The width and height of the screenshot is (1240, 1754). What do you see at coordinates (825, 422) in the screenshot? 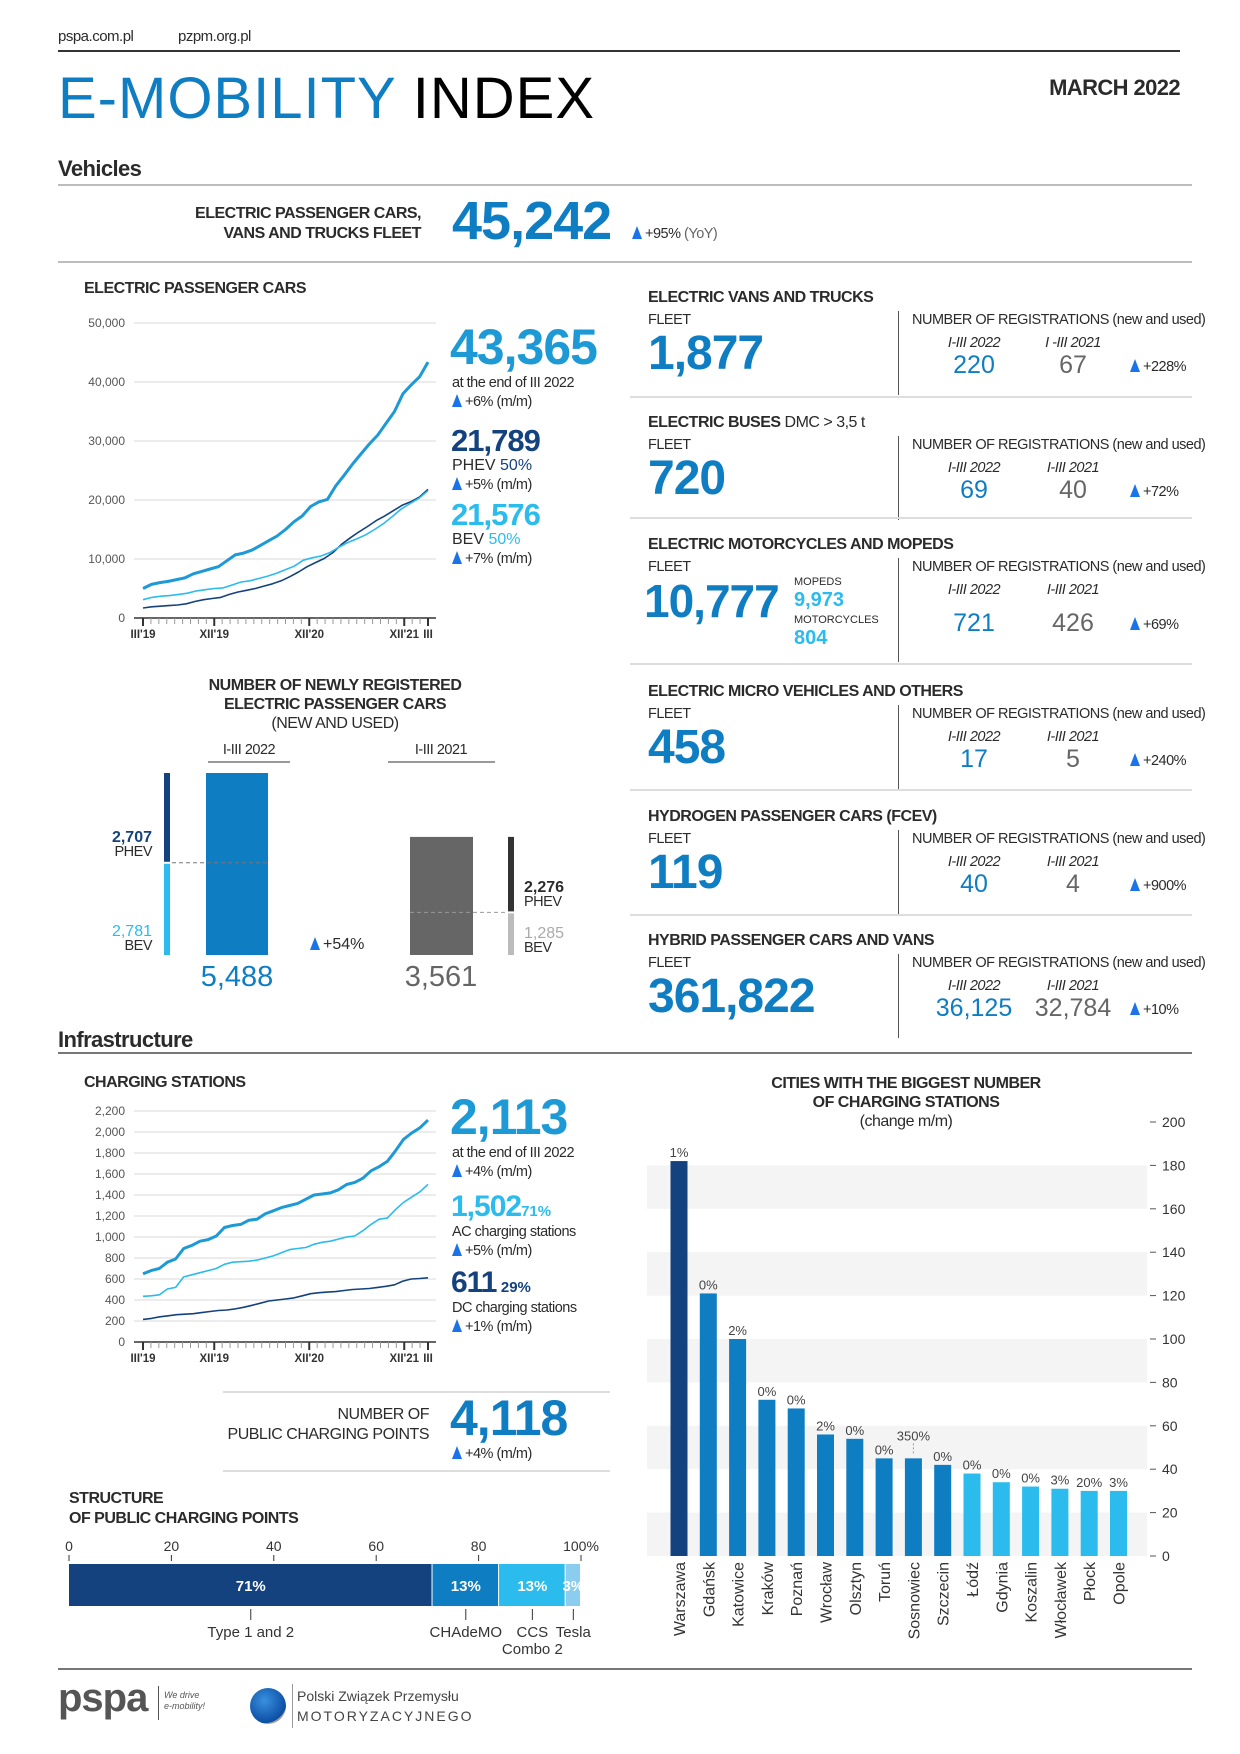
I see `category-title-suffix: DMC > 3,5 t` at bounding box center [825, 422].